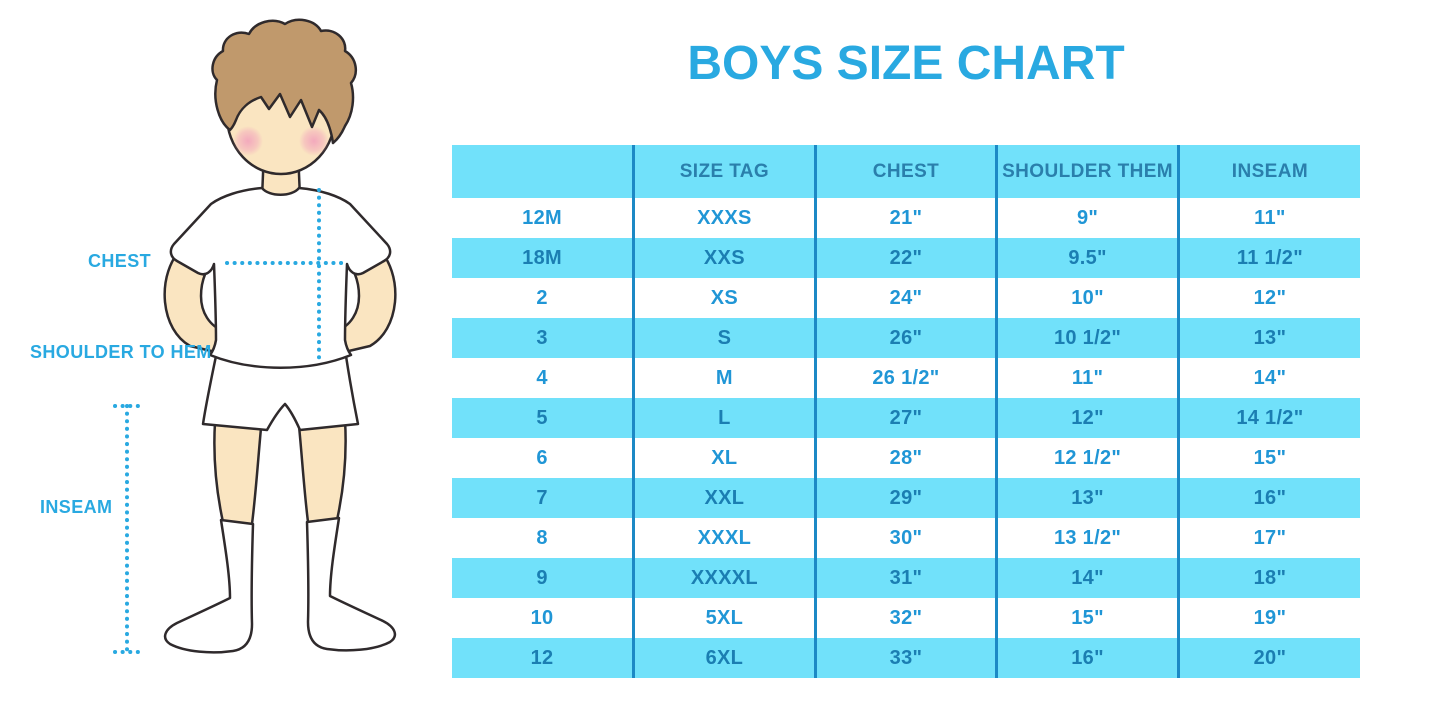 This screenshot has width=1445, height=723. I want to click on table-row: 6 XL 28" 12 1/2" 15", so click(906, 458).